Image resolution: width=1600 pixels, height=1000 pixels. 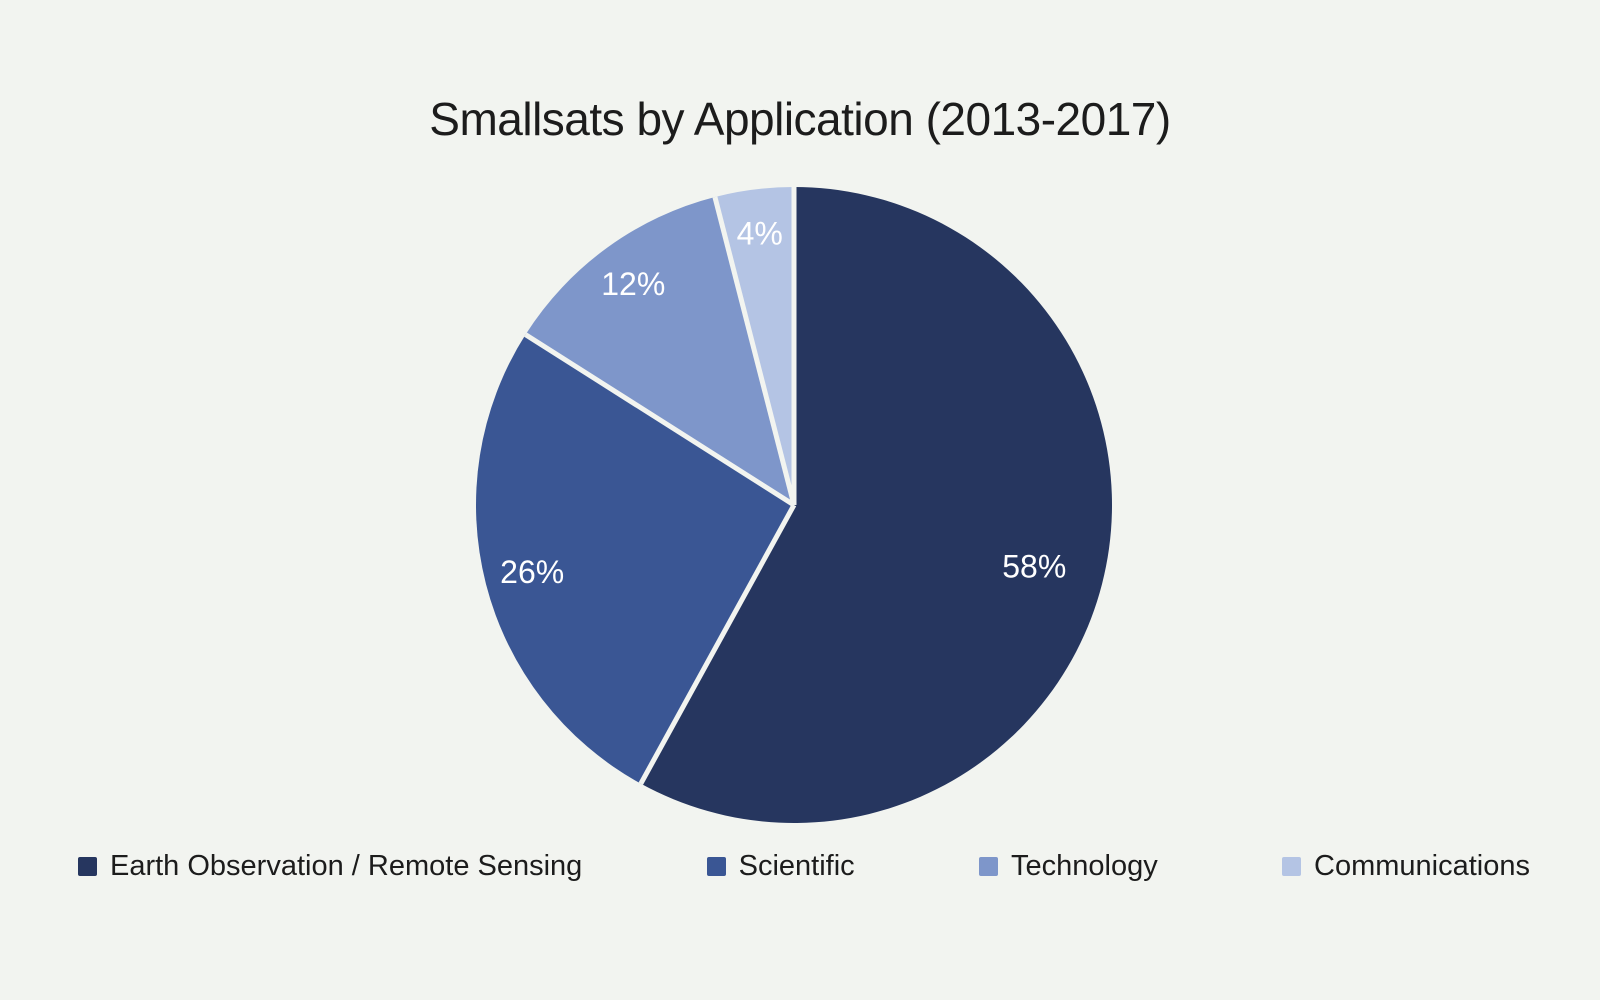 I want to click on pie-slice-technology, so click(x=659, y=351).